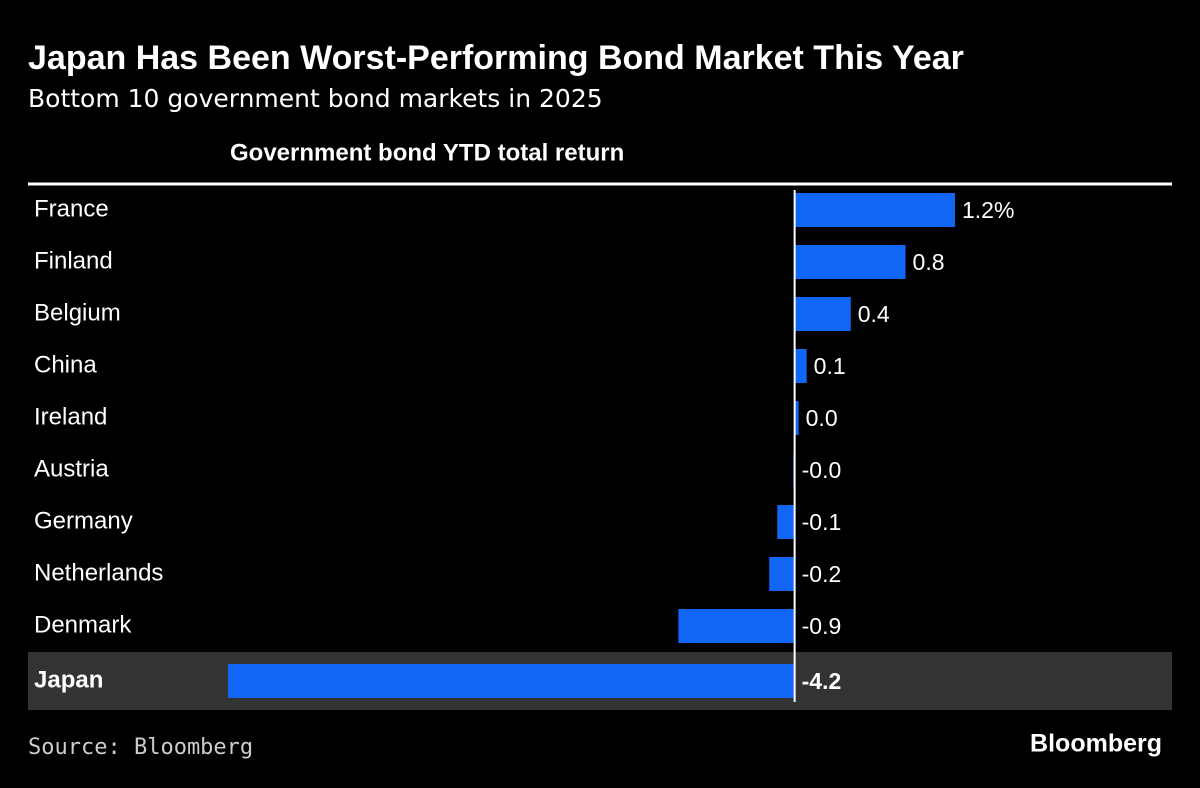 This screenshot has height=788, width=1200. Describe the element at coordinates (68, 679) in the screenshot. I see `category-label: Japan` at that location.